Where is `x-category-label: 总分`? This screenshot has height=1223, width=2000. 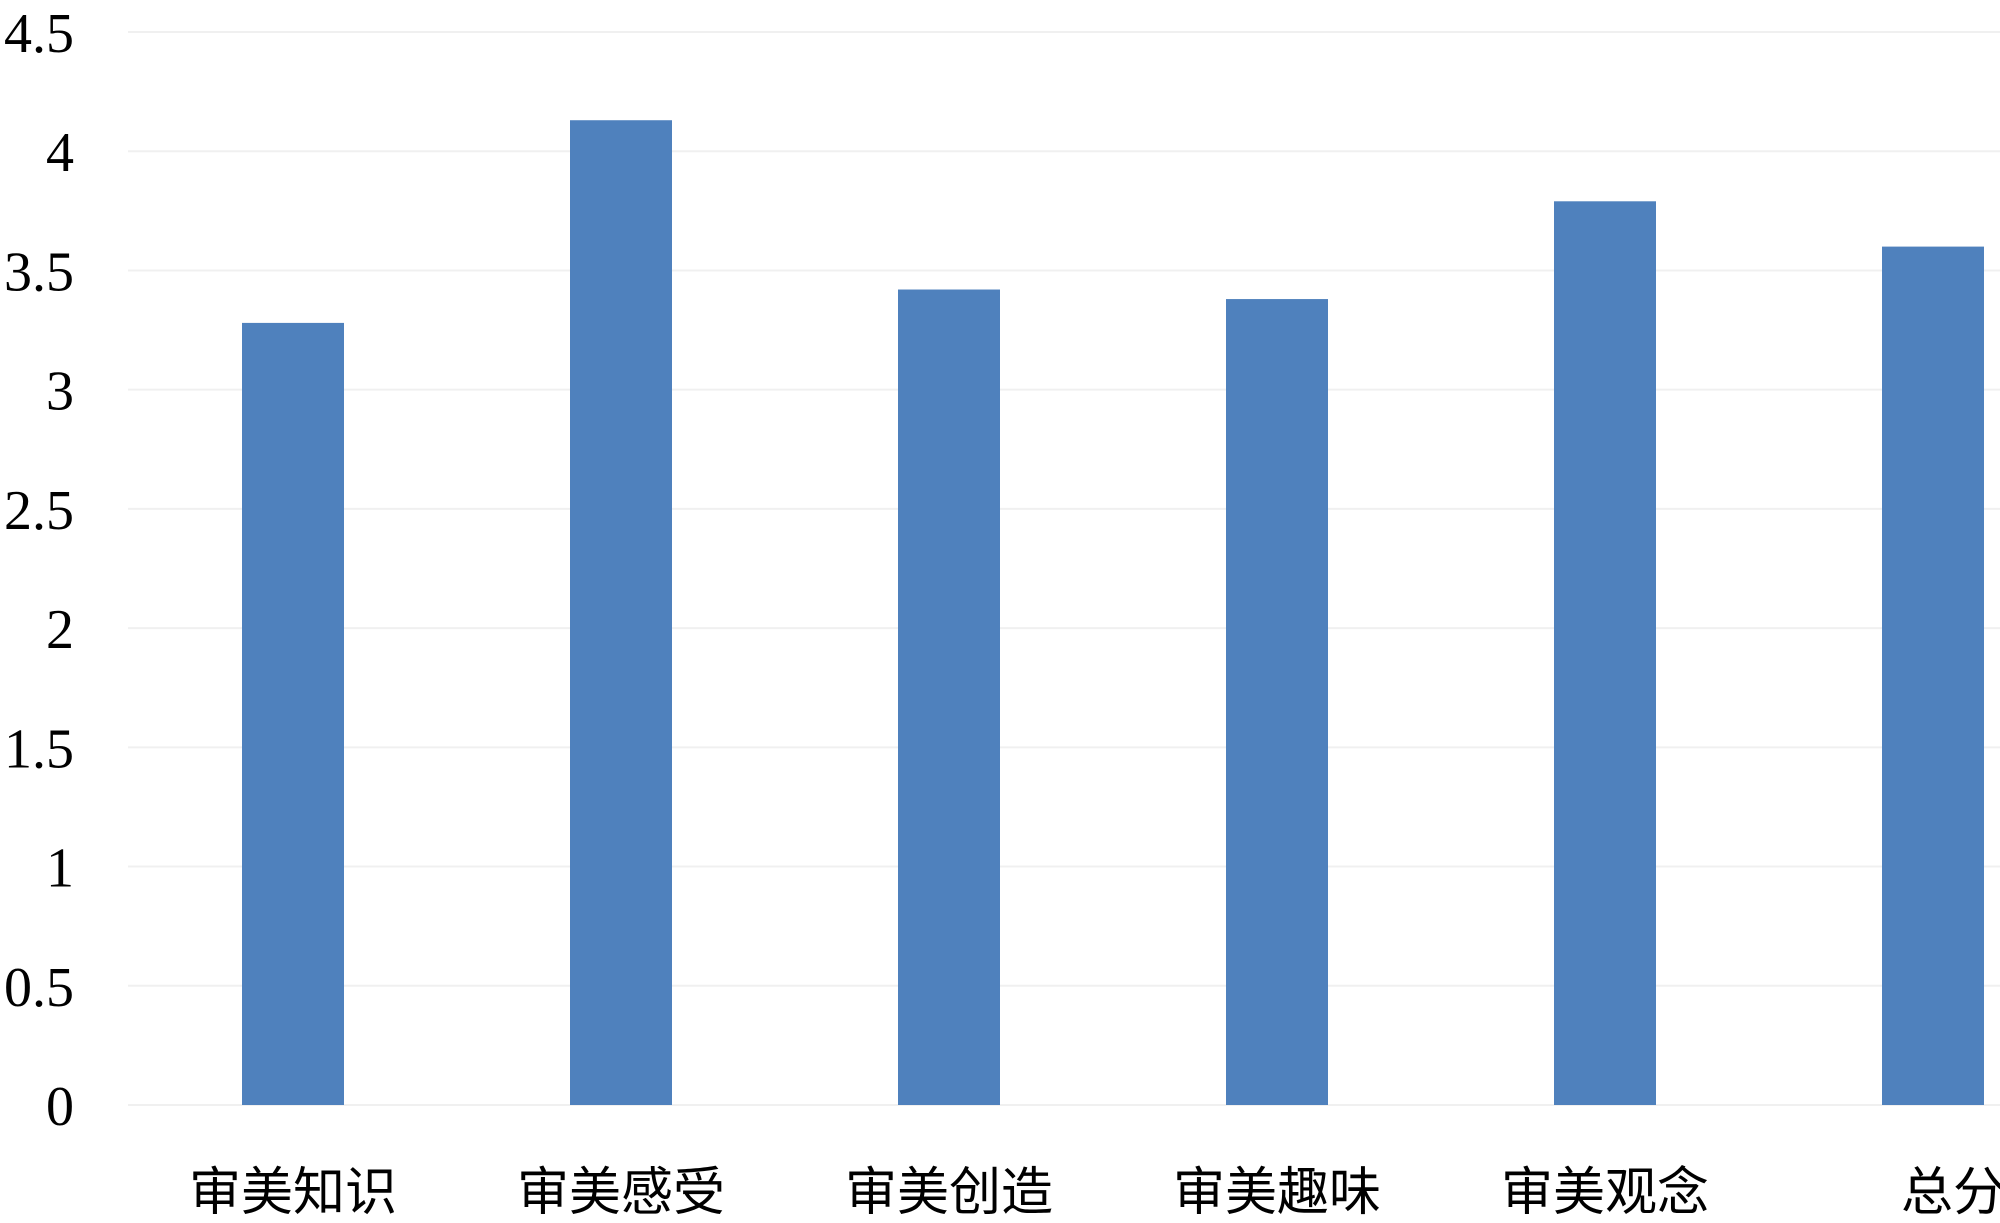
x-category-label: 总分 is located at coordinates (1950, 1193).